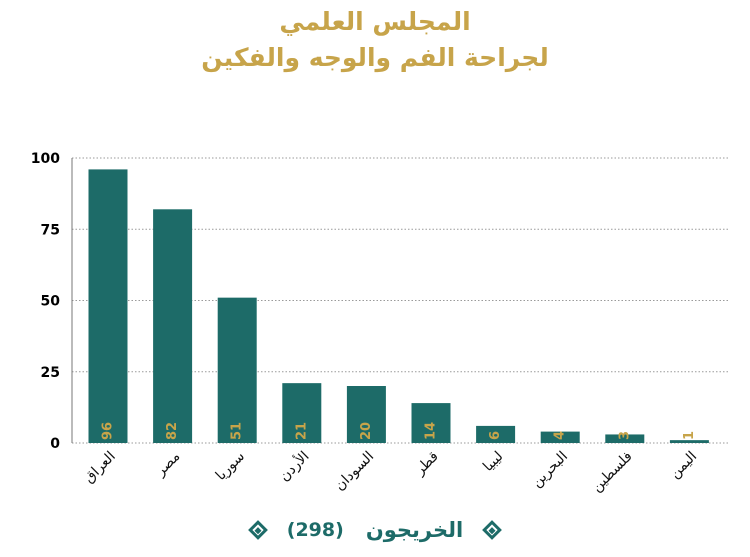 This screenshot has width=750, height=557. I want to click on x-tick-label: فلسطين, so click(612, 472).